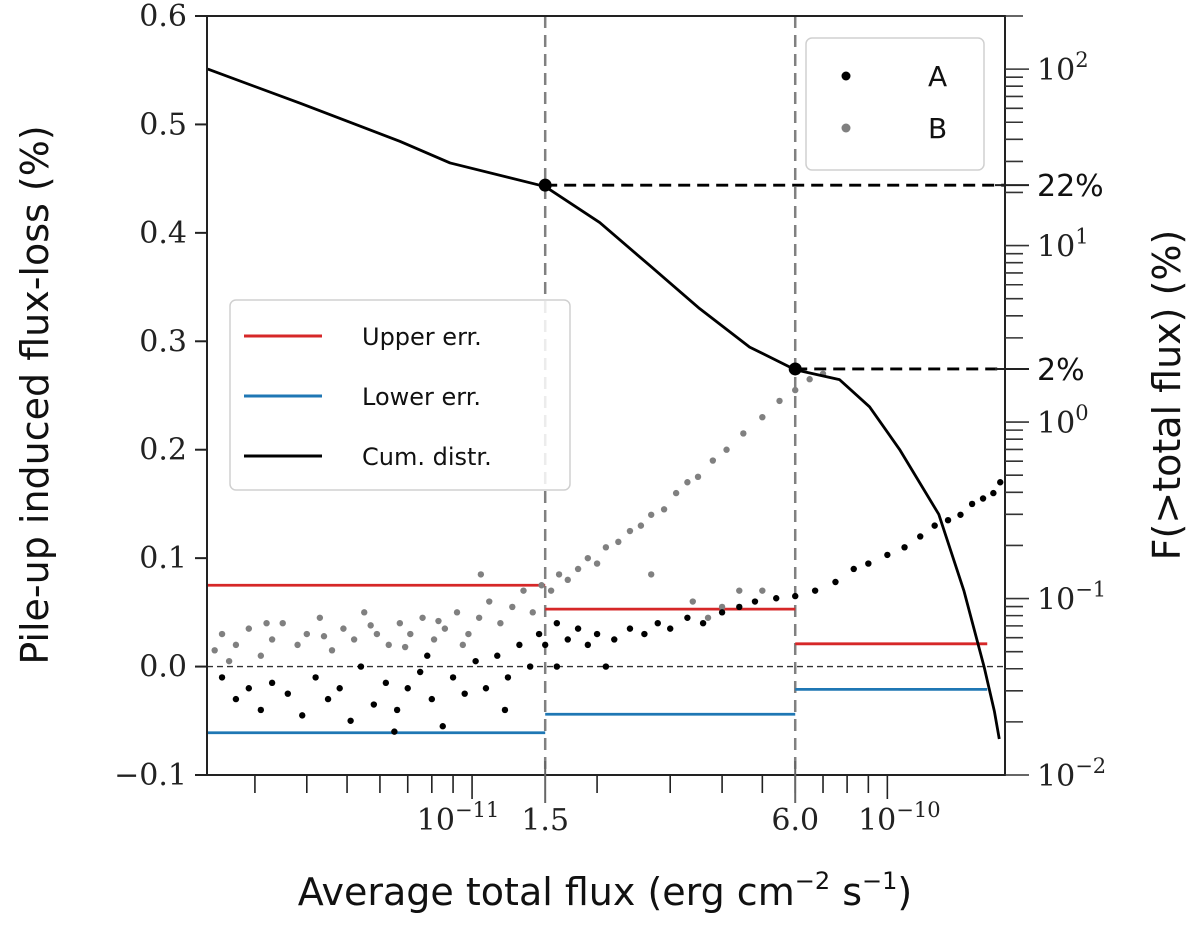 The width and height of the screenshot is (1200, 934). I want to click on y-right-tick-exp: −1, so click(1090, 590).